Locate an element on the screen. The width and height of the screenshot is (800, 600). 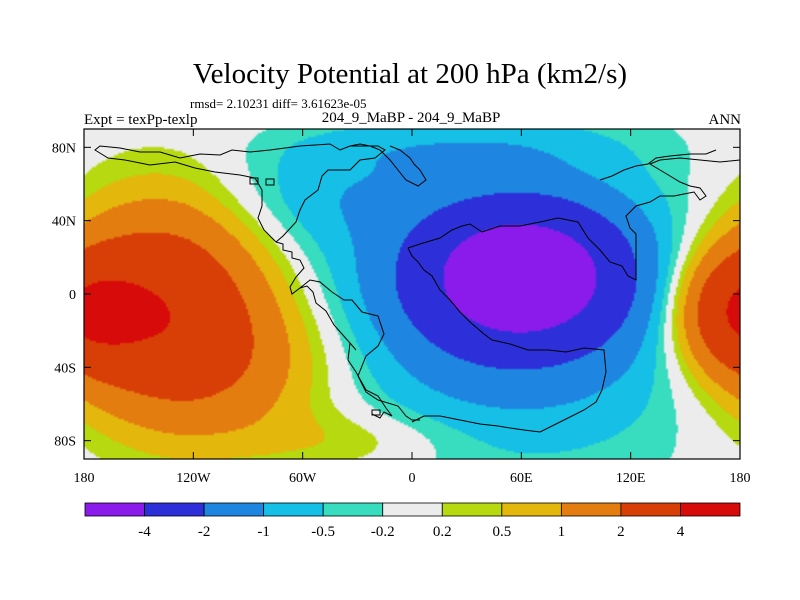
x-tick-label: 120W is located at coordinates (193, 478).